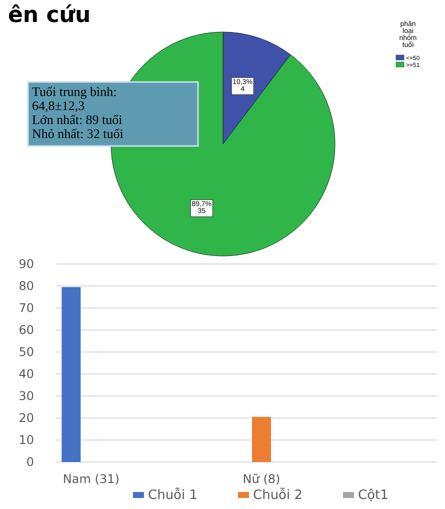  I want to click on y-tick-label: 90, so click(26, 264).